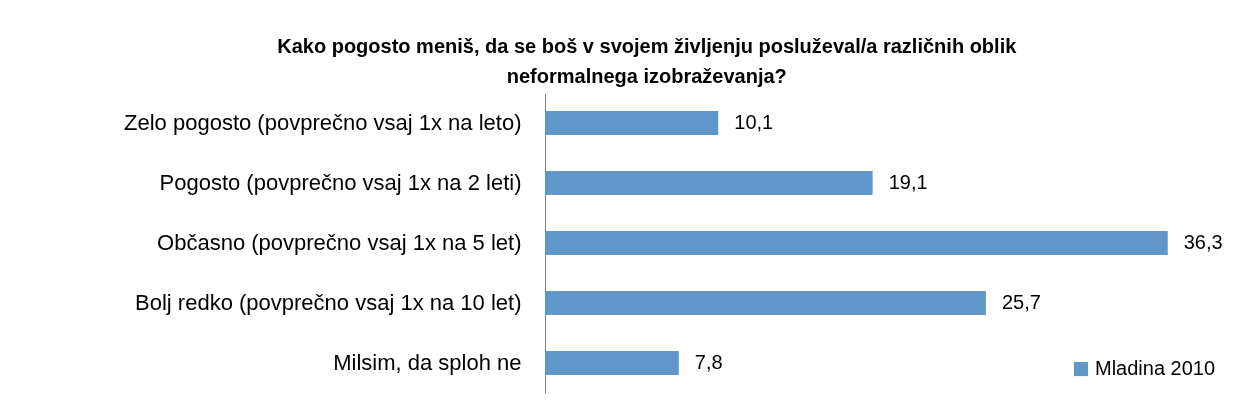 Image resolution: width=1257 pixels, height=410 pixels. Describe the element at coordinates (908, 182) in the screenshot. I see `data-label: 19,1` at that location.